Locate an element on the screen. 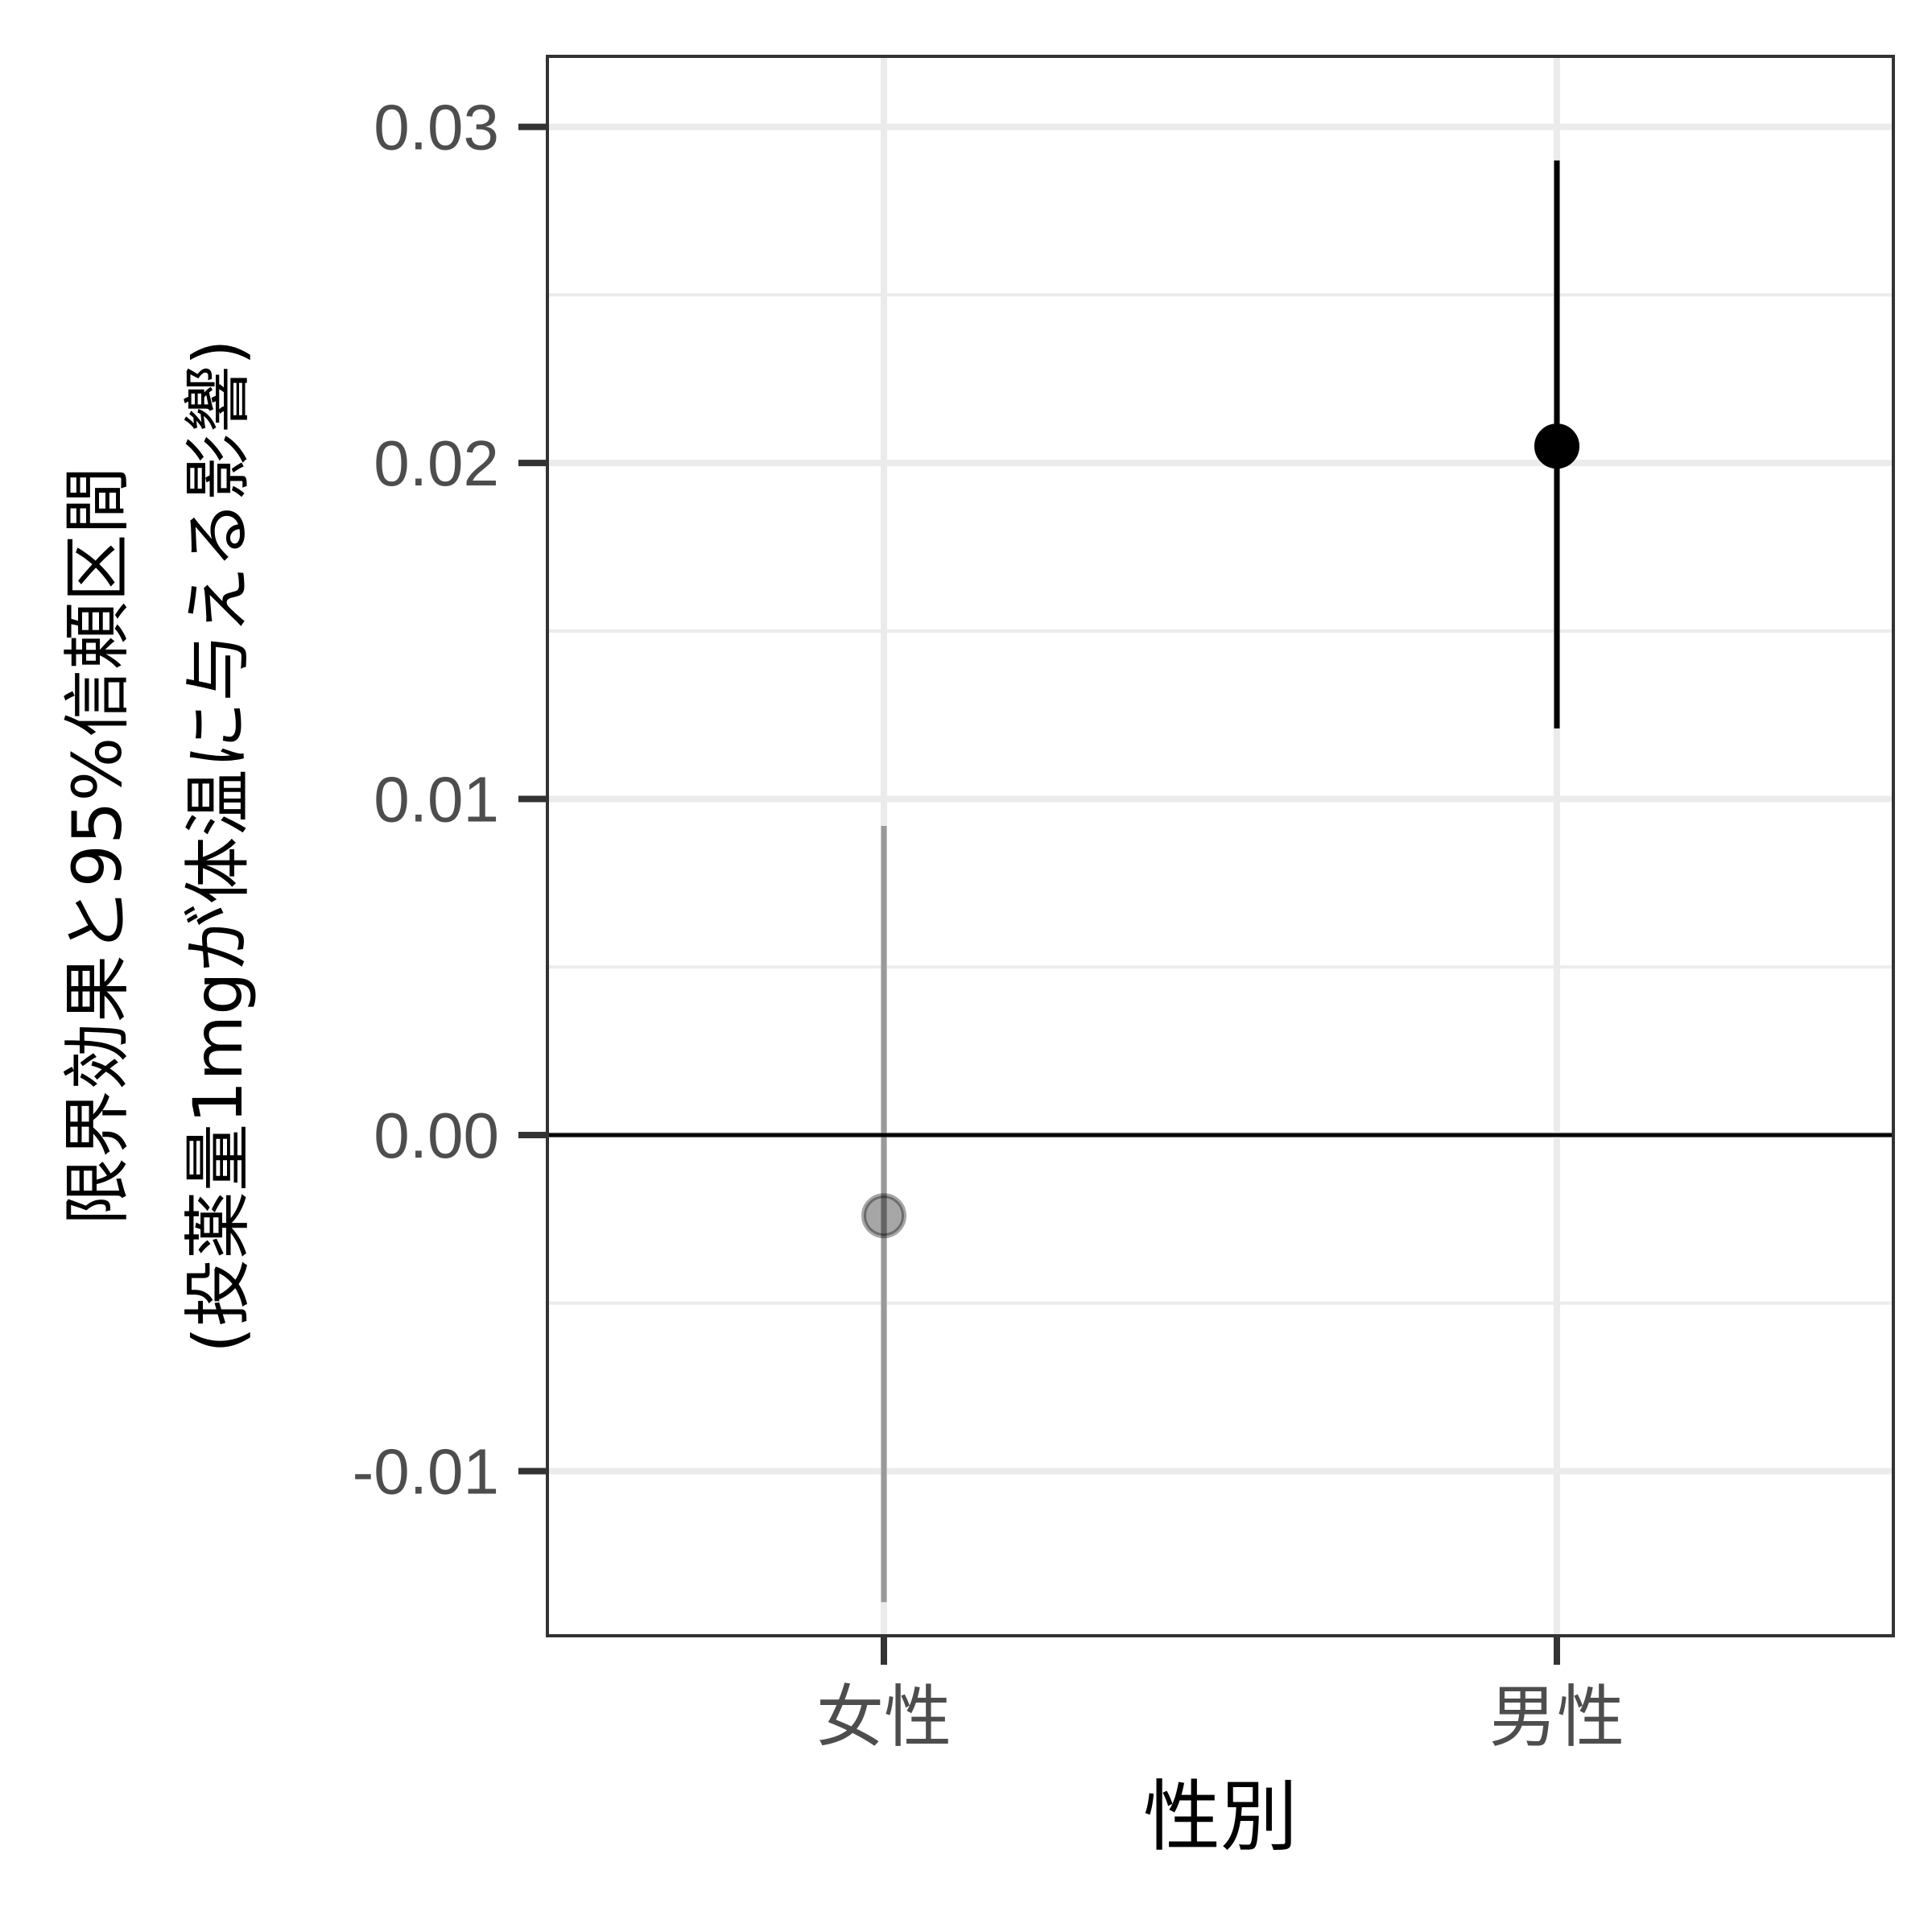 The image size is (1932, 1932). x-tick-label: 男性 is located at coordinates (1556, 1717).